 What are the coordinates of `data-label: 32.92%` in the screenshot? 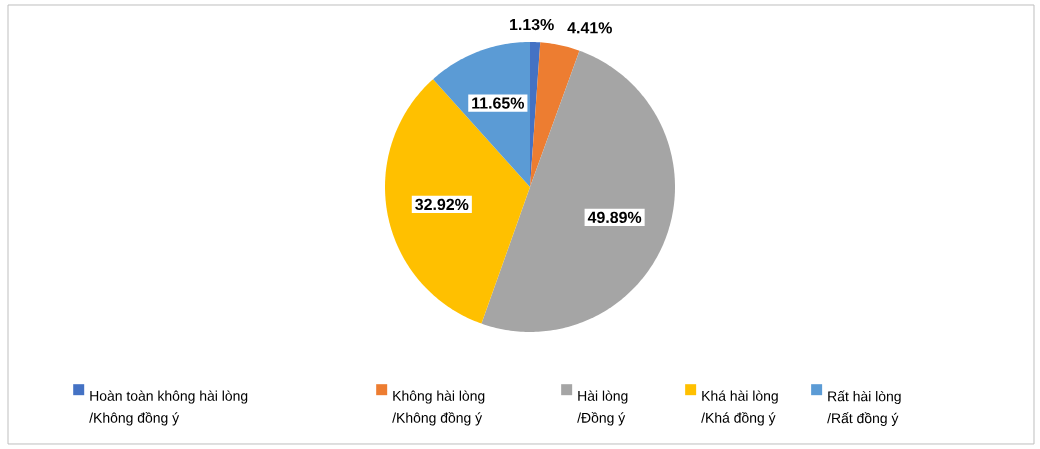 It's located at (442, 204).